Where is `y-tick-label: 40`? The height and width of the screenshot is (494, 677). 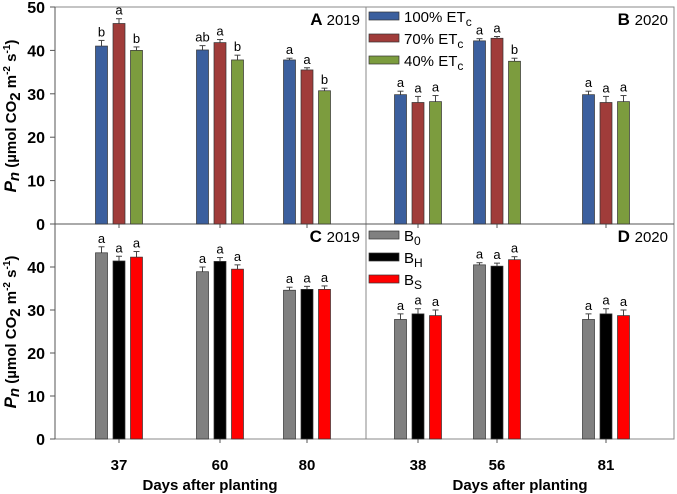 y-tick-label: 40 is located at coordinates (36, 268).